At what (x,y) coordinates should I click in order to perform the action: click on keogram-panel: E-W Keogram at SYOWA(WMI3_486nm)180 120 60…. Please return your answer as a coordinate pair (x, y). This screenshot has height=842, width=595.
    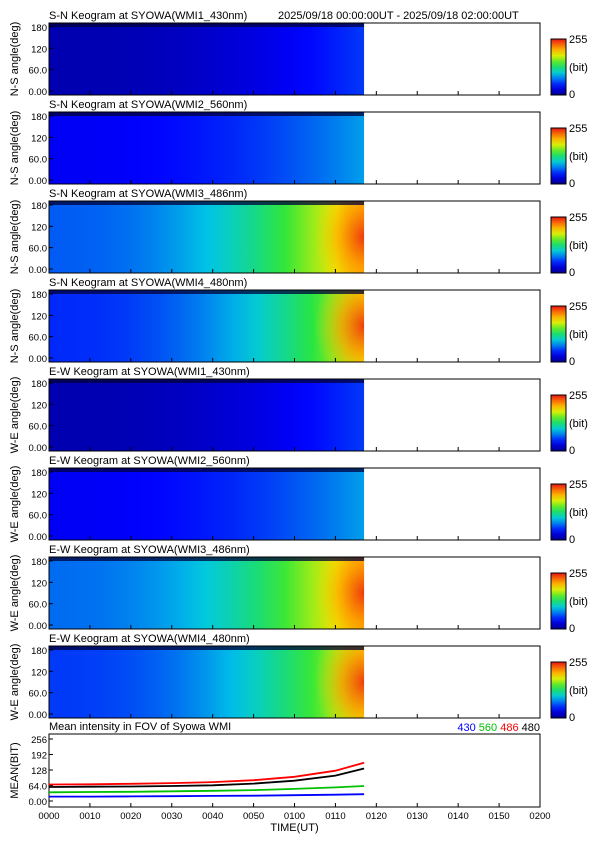
    Looking at the image, I should click on (298, 589).